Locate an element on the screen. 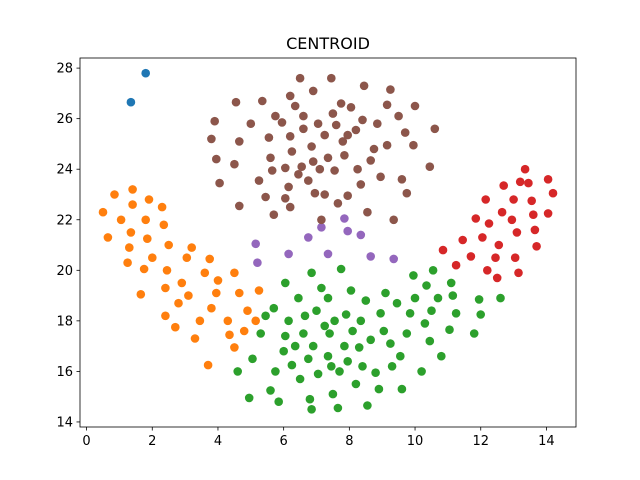 The height and width of the screenshot is (480, 640). x-tick-label-7: 14 is located at coordinates (546, 441).